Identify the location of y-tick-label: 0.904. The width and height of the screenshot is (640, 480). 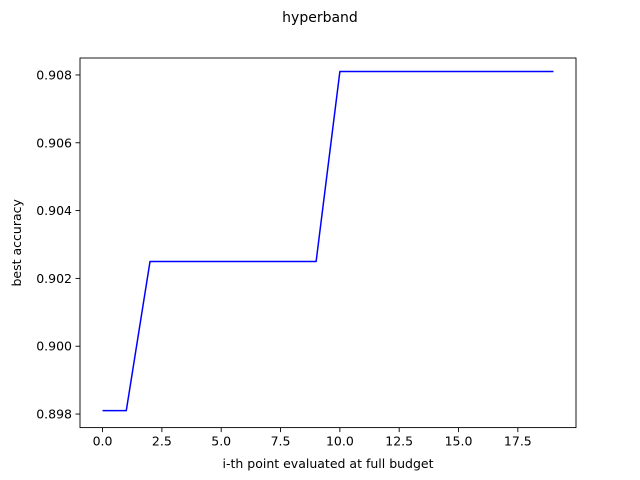
(54, 210).